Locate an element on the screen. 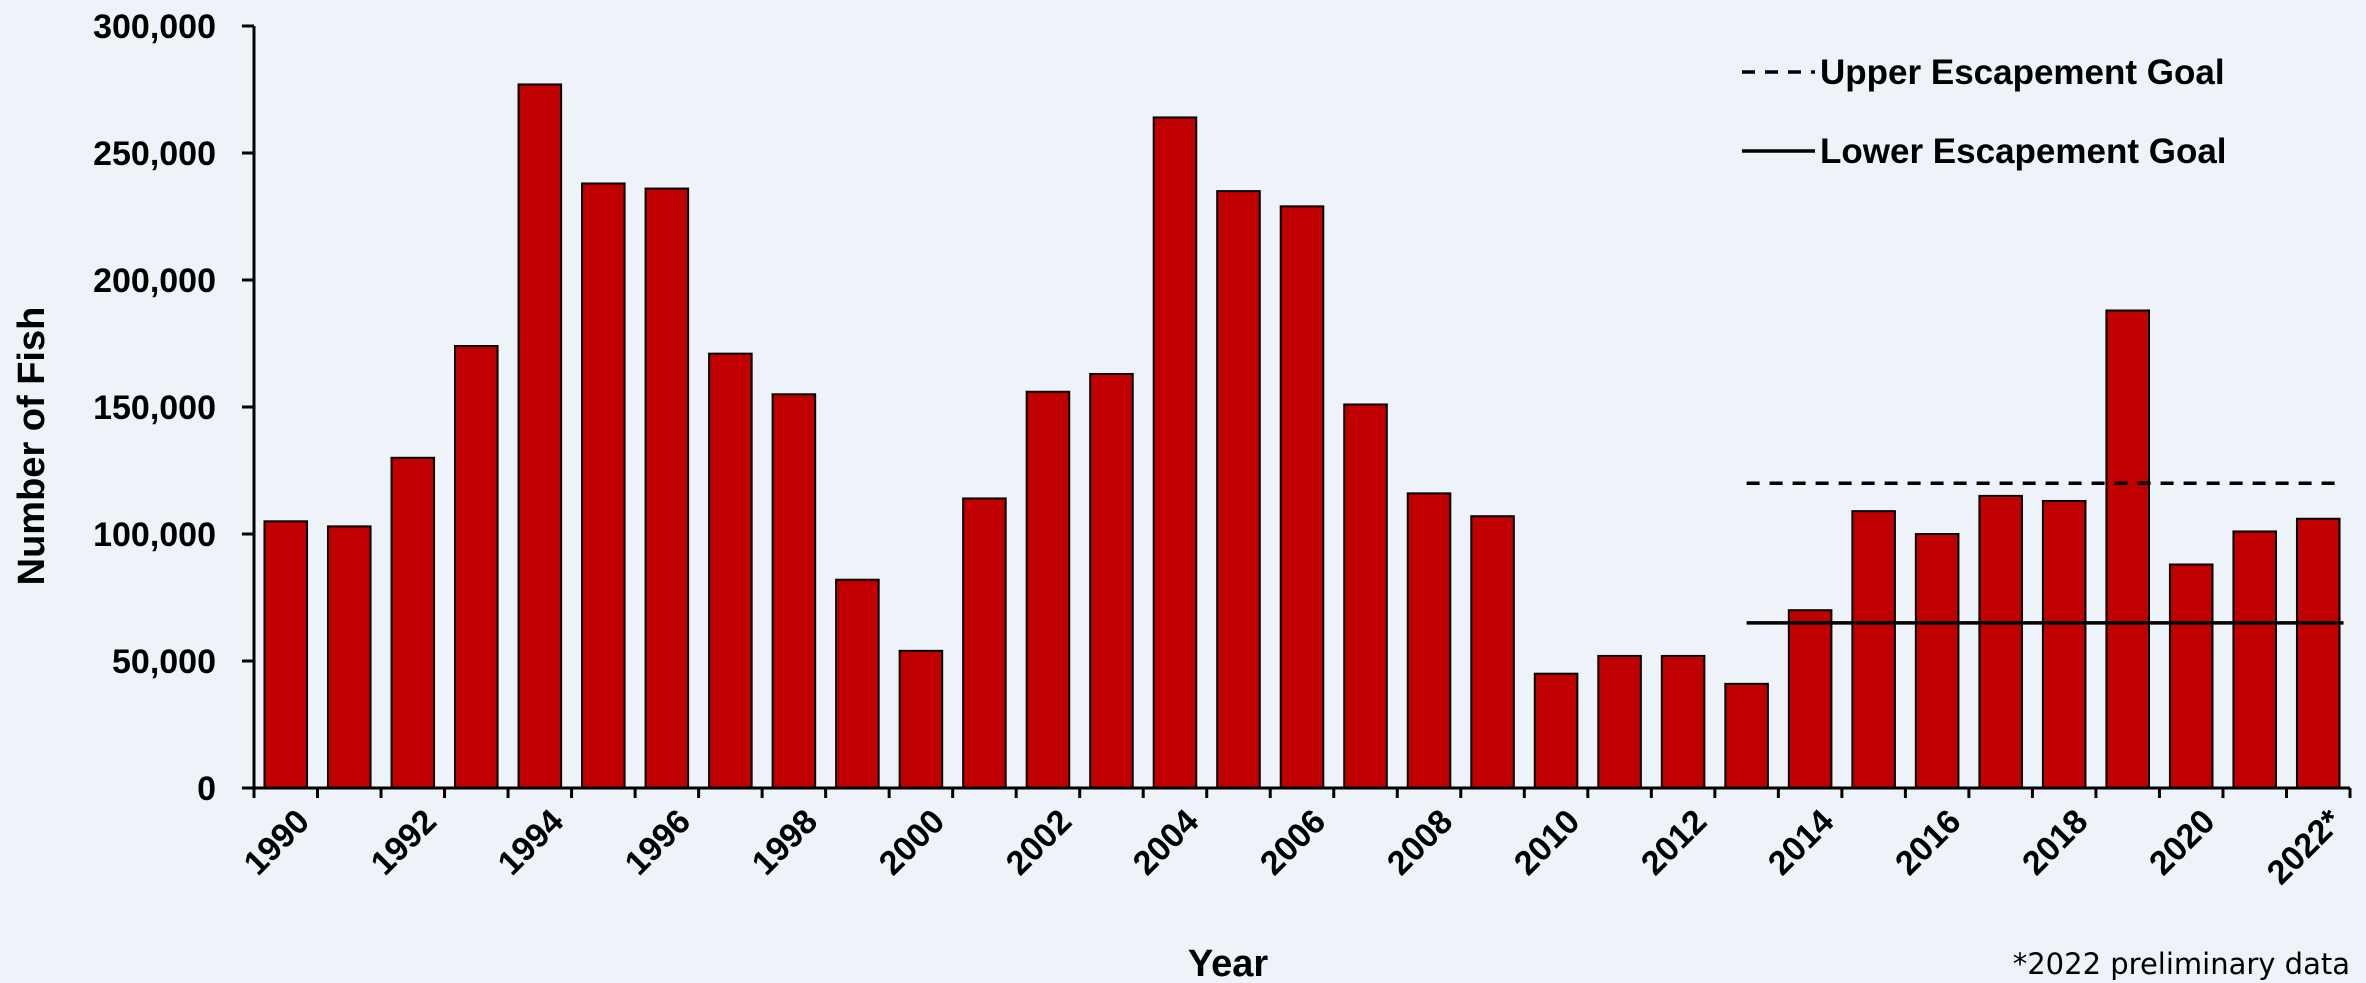 The image size is (2366, 983). bar-2007 is located at coordinates (1365, 596).